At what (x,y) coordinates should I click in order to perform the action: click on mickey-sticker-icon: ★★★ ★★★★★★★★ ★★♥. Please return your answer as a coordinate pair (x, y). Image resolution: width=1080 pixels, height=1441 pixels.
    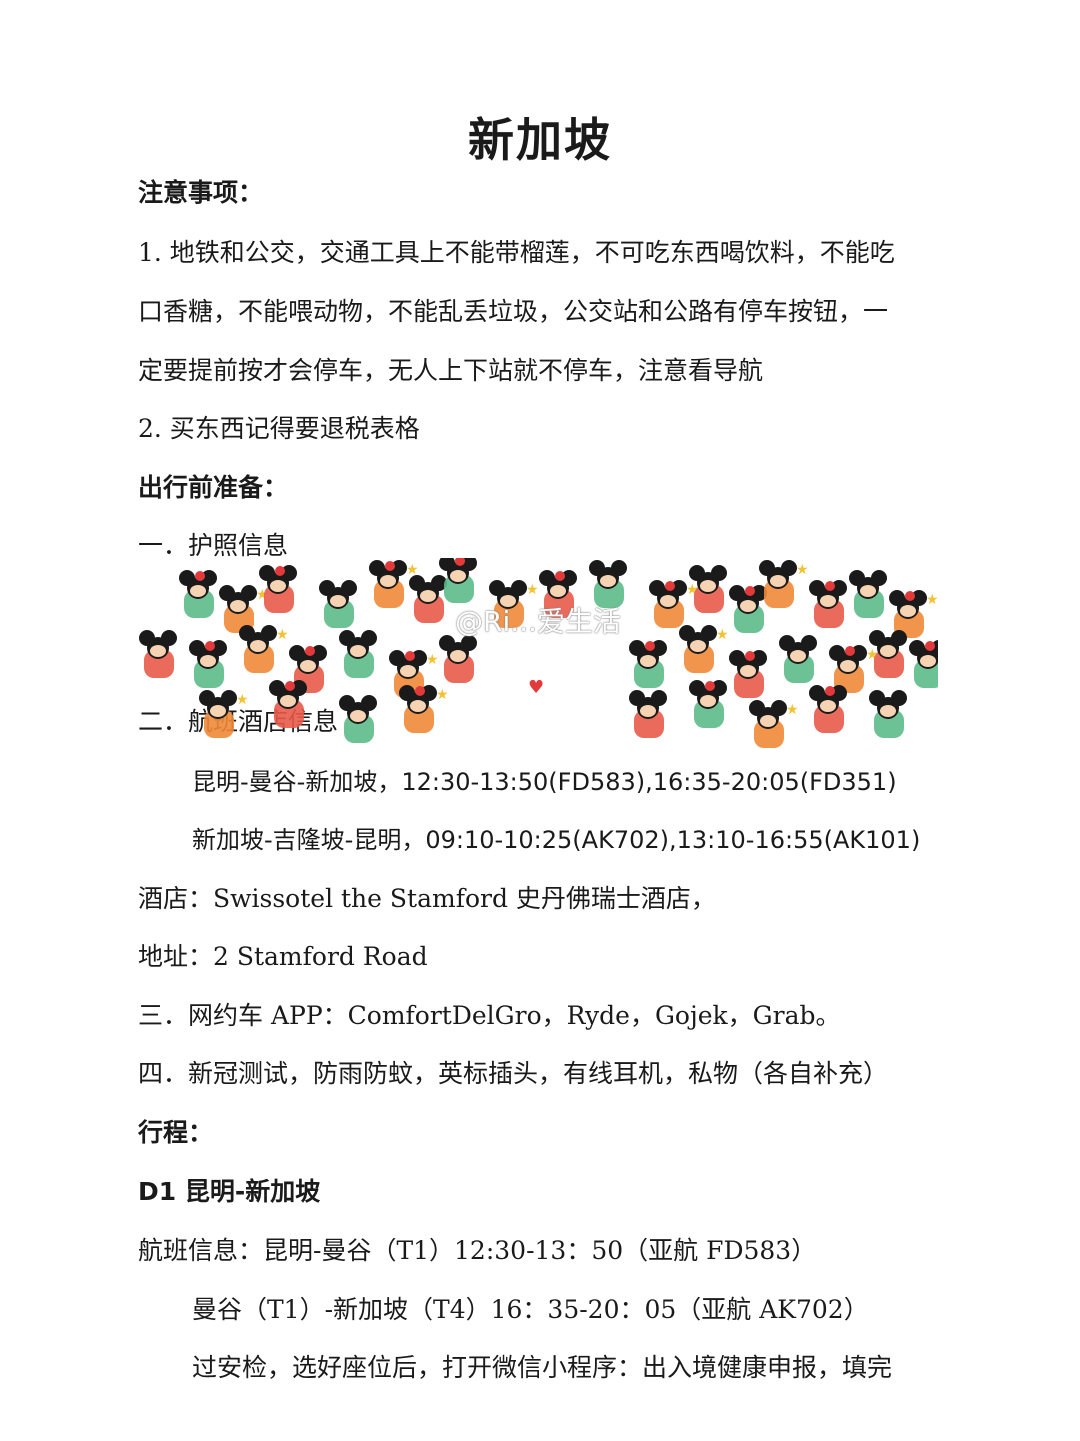
    Looking at the image, I should click on (538, 653).